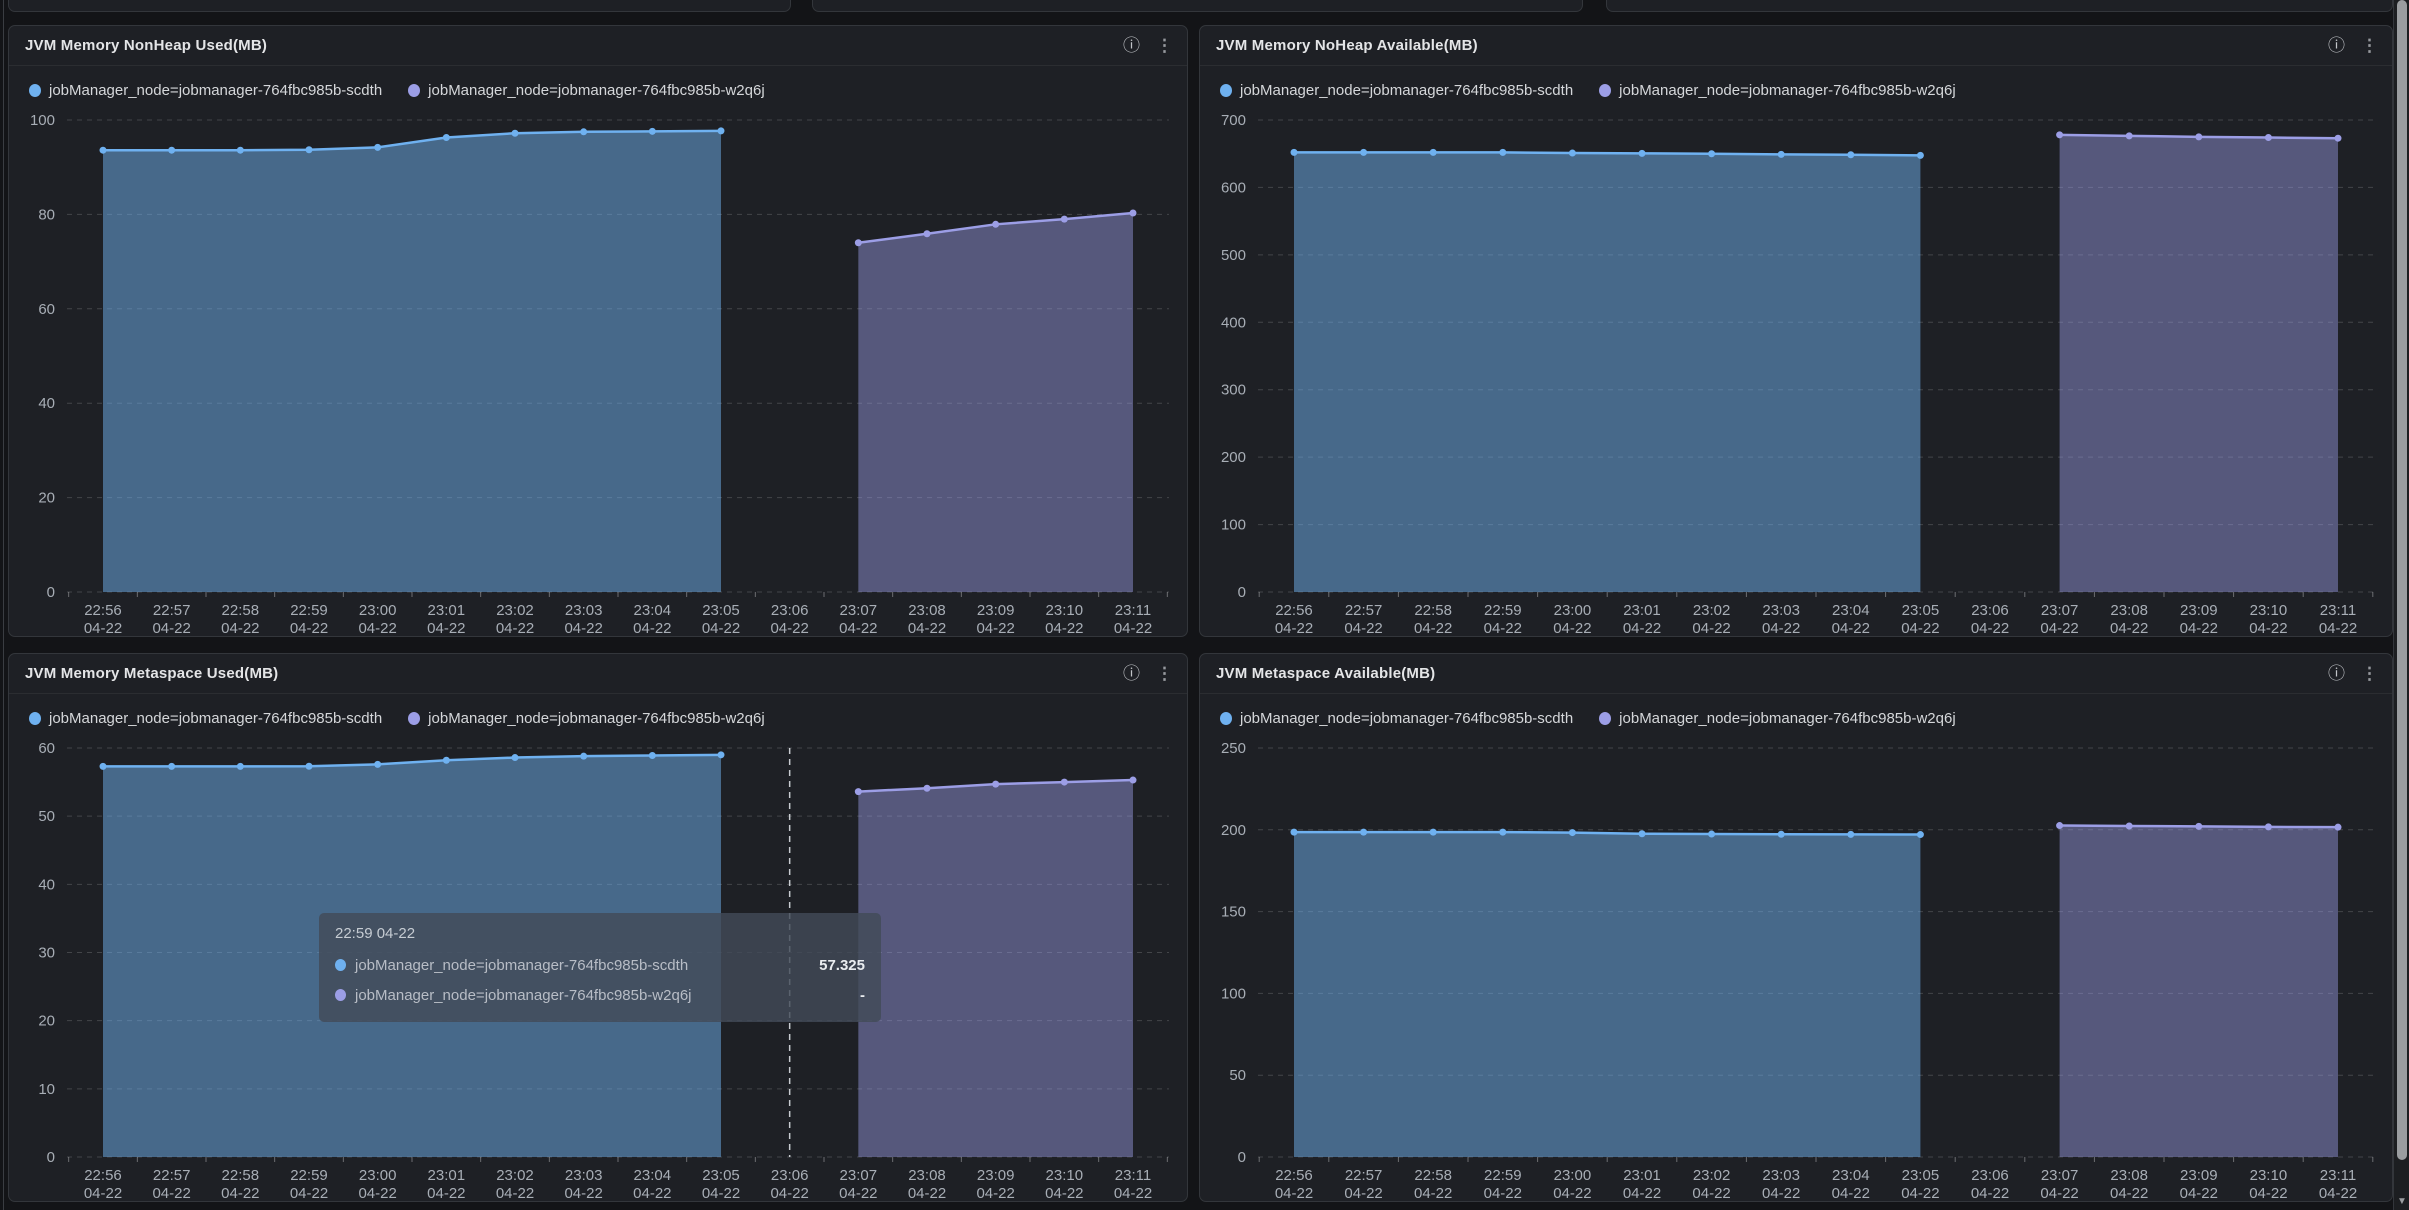 The width and height of the screenshot is (2409, 1210). I want to click on svg-text: 60, so click(46, 309).